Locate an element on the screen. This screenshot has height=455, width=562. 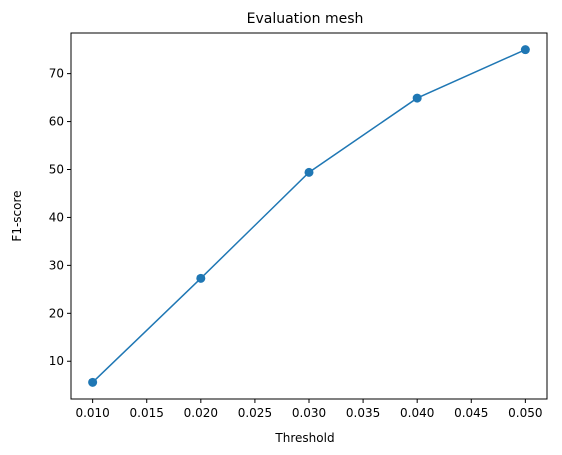
y-axis: 10 20 30 40 50 60 70 is located at coordinates (60, 217).